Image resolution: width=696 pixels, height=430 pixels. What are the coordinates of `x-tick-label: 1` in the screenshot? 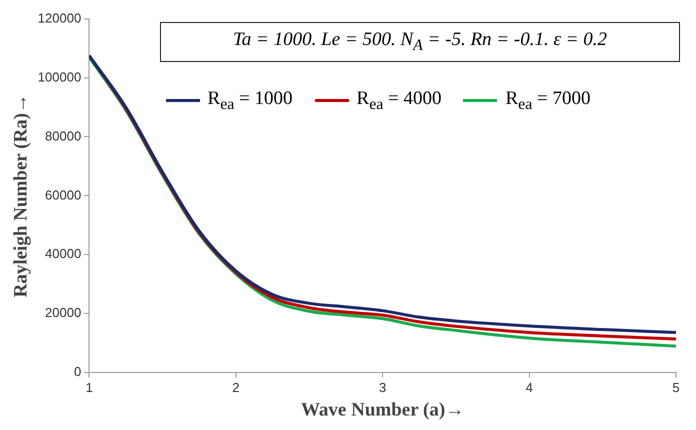 It's located at (89, 387).